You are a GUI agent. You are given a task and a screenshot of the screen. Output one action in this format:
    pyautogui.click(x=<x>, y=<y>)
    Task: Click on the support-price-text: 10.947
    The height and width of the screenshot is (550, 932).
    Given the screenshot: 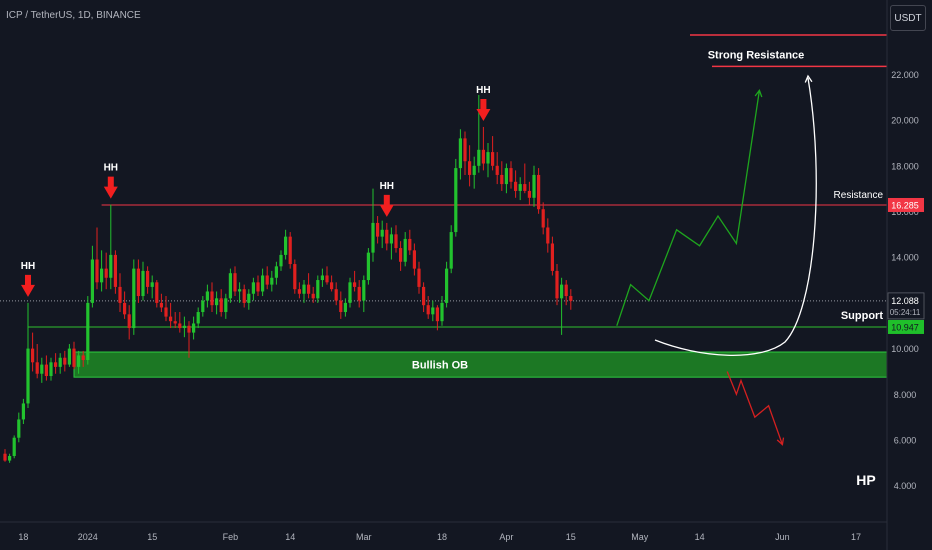 What is the action you would take?
    pyautogui.click(x=905, y=327)
    